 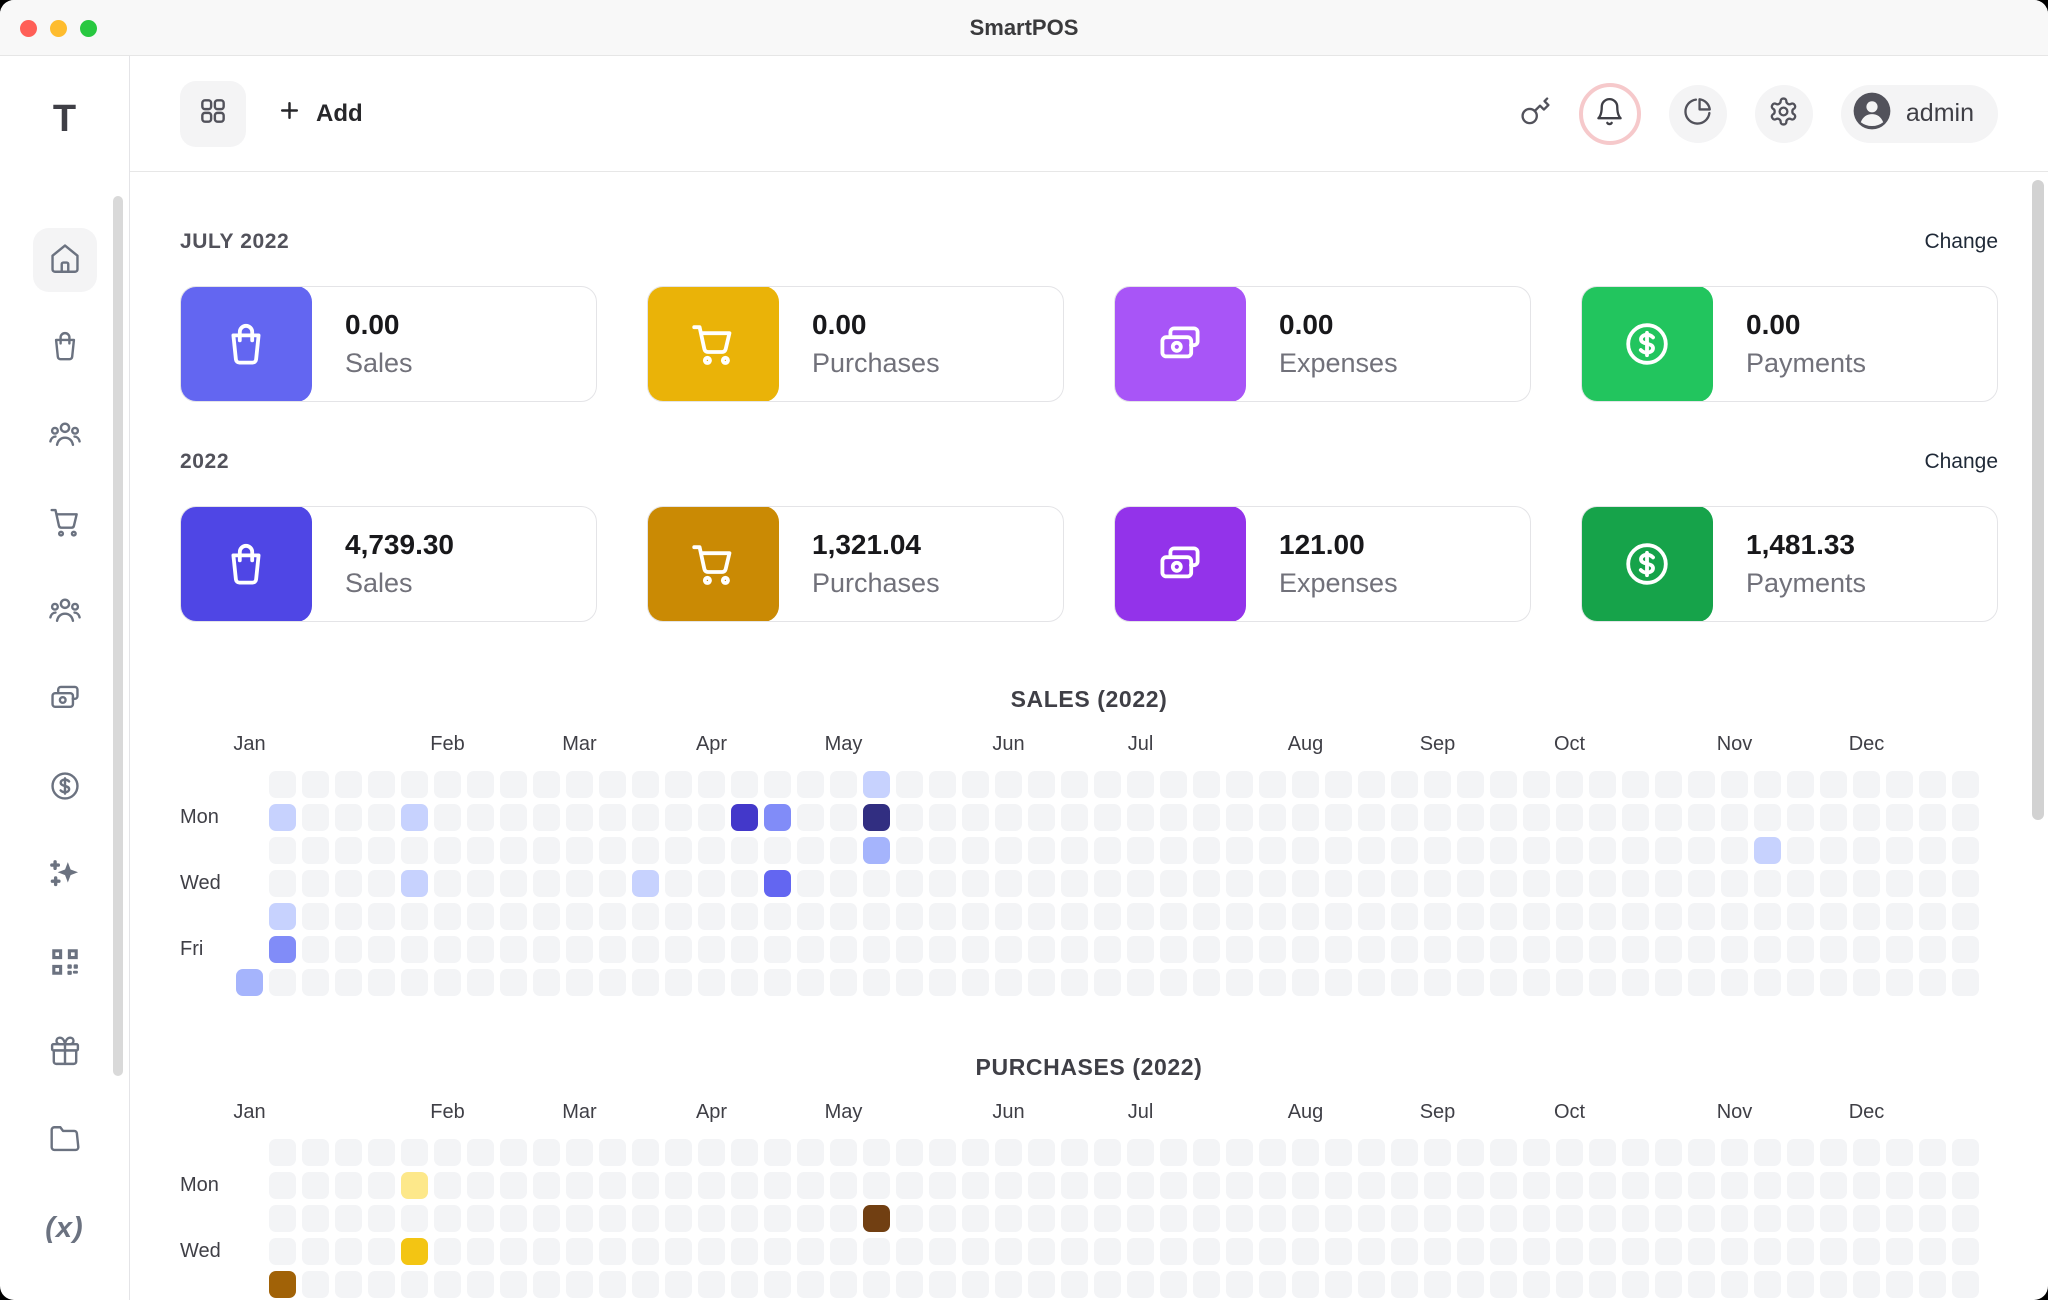 I want to click on sidebar-item-cash-stack, so click(x=65, y=700).